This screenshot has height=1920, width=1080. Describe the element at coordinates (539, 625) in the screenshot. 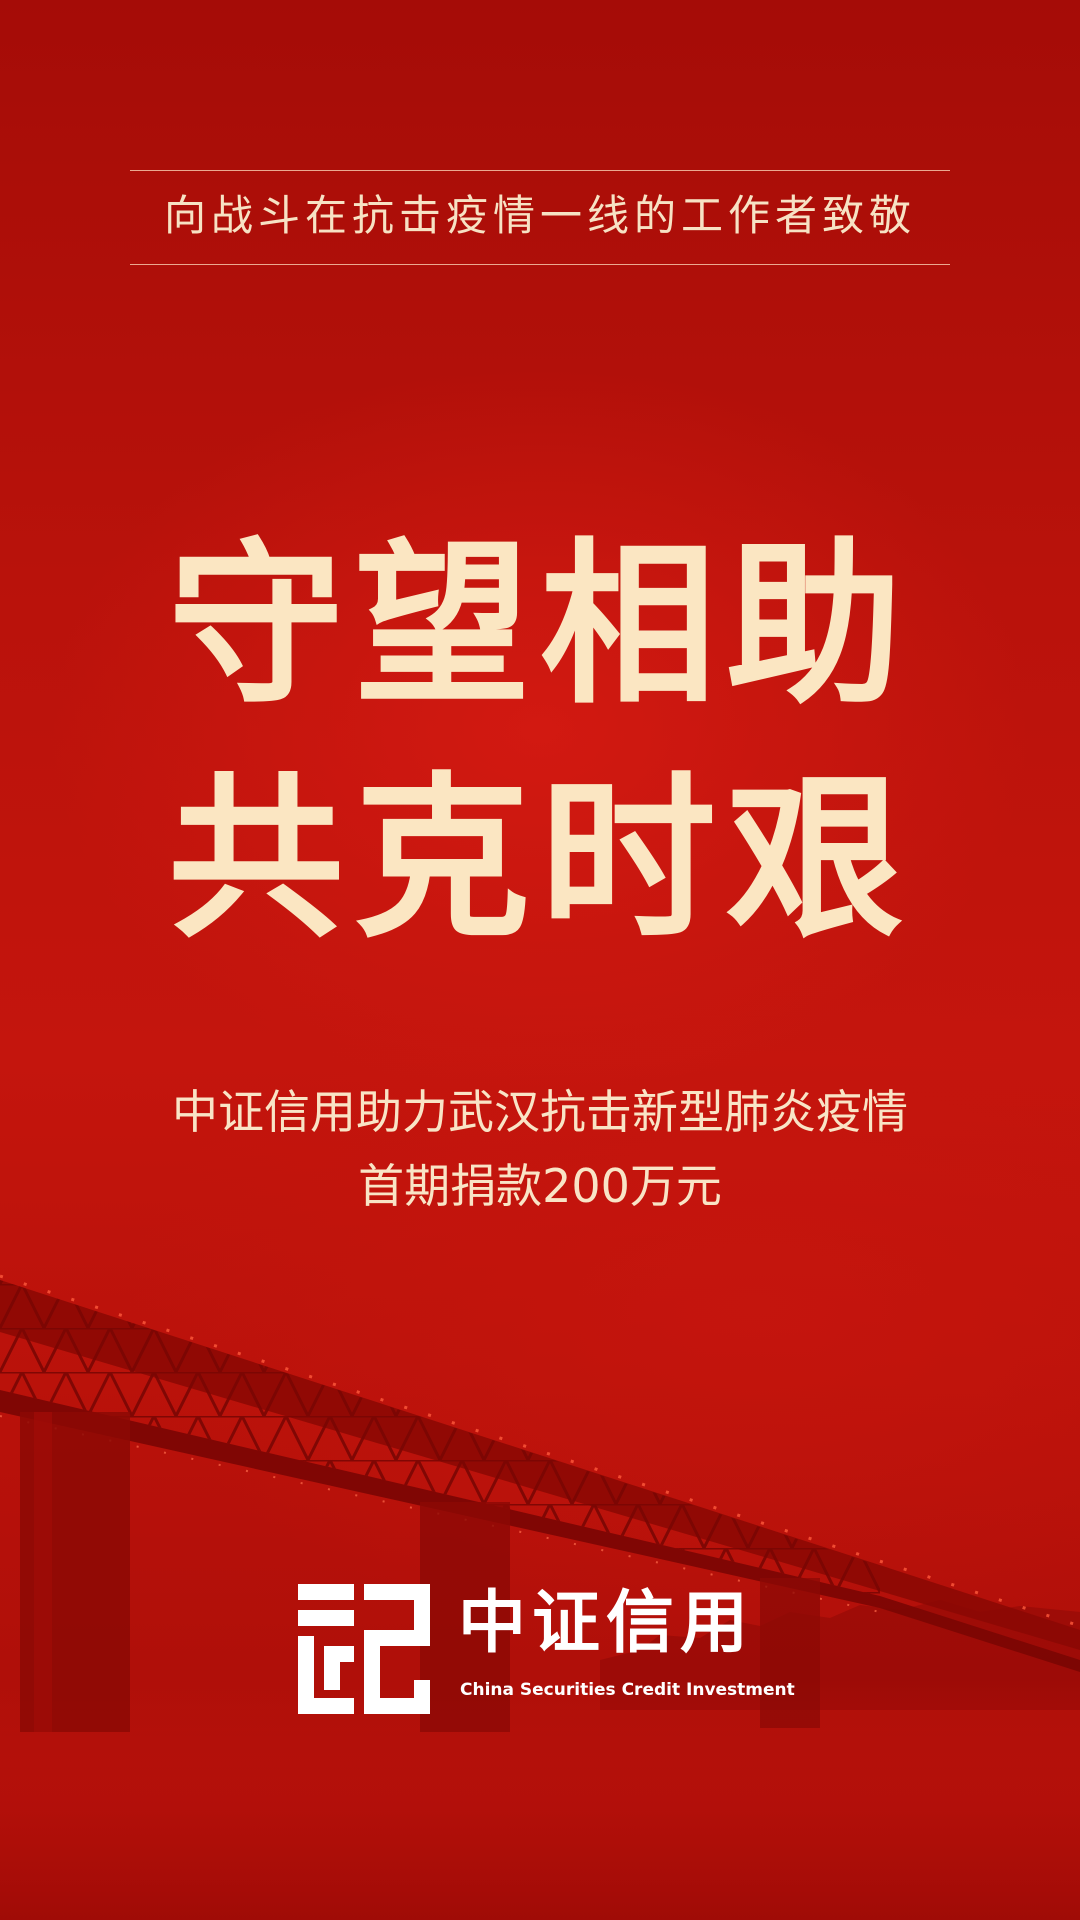

I see `headline-line-1: 守望相助` at that location.